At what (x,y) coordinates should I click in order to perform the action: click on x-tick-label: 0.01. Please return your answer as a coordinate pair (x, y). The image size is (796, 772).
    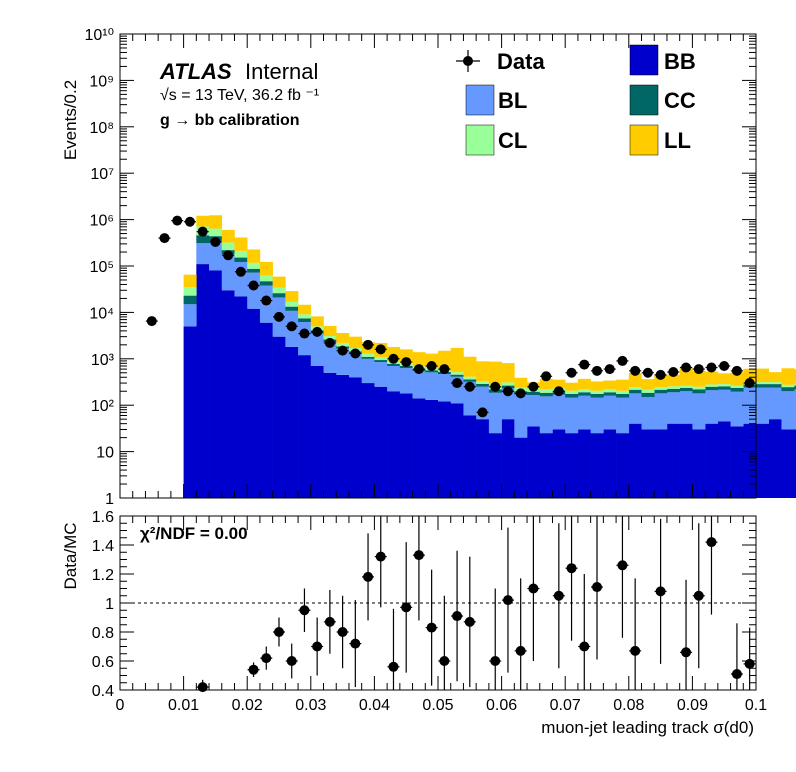
    Looking at the image, I should click on (183, 705).